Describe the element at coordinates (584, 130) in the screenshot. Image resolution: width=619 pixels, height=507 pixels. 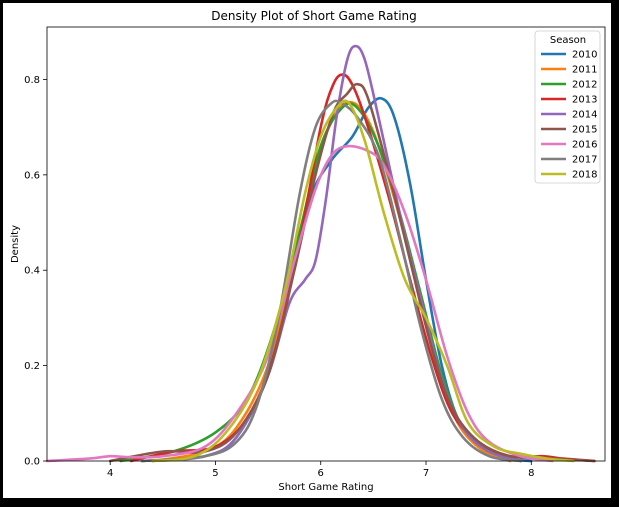
I see `legend-label-2015: 2015` at that location.